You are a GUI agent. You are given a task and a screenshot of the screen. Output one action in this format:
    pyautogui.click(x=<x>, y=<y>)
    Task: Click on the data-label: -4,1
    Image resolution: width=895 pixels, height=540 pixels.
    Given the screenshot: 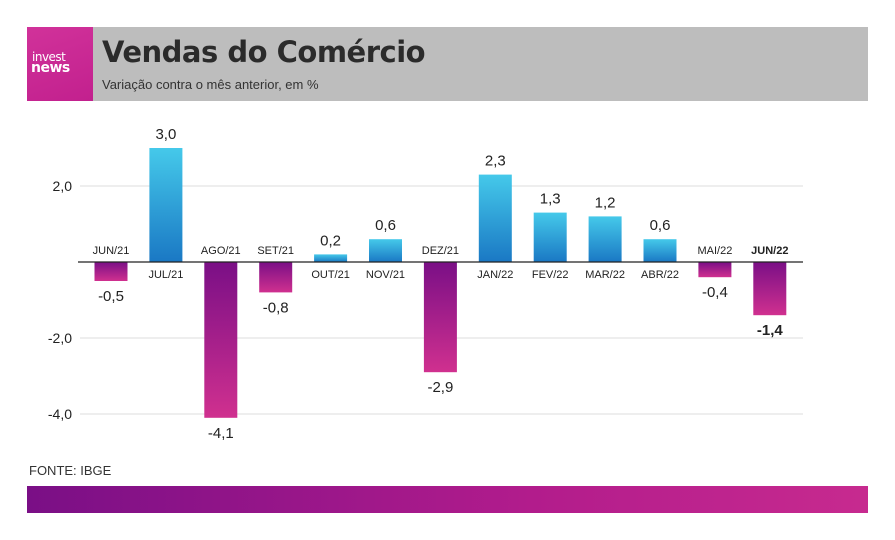 What is the action you would take?
    pyautogui.click(x=221, y=433)
    